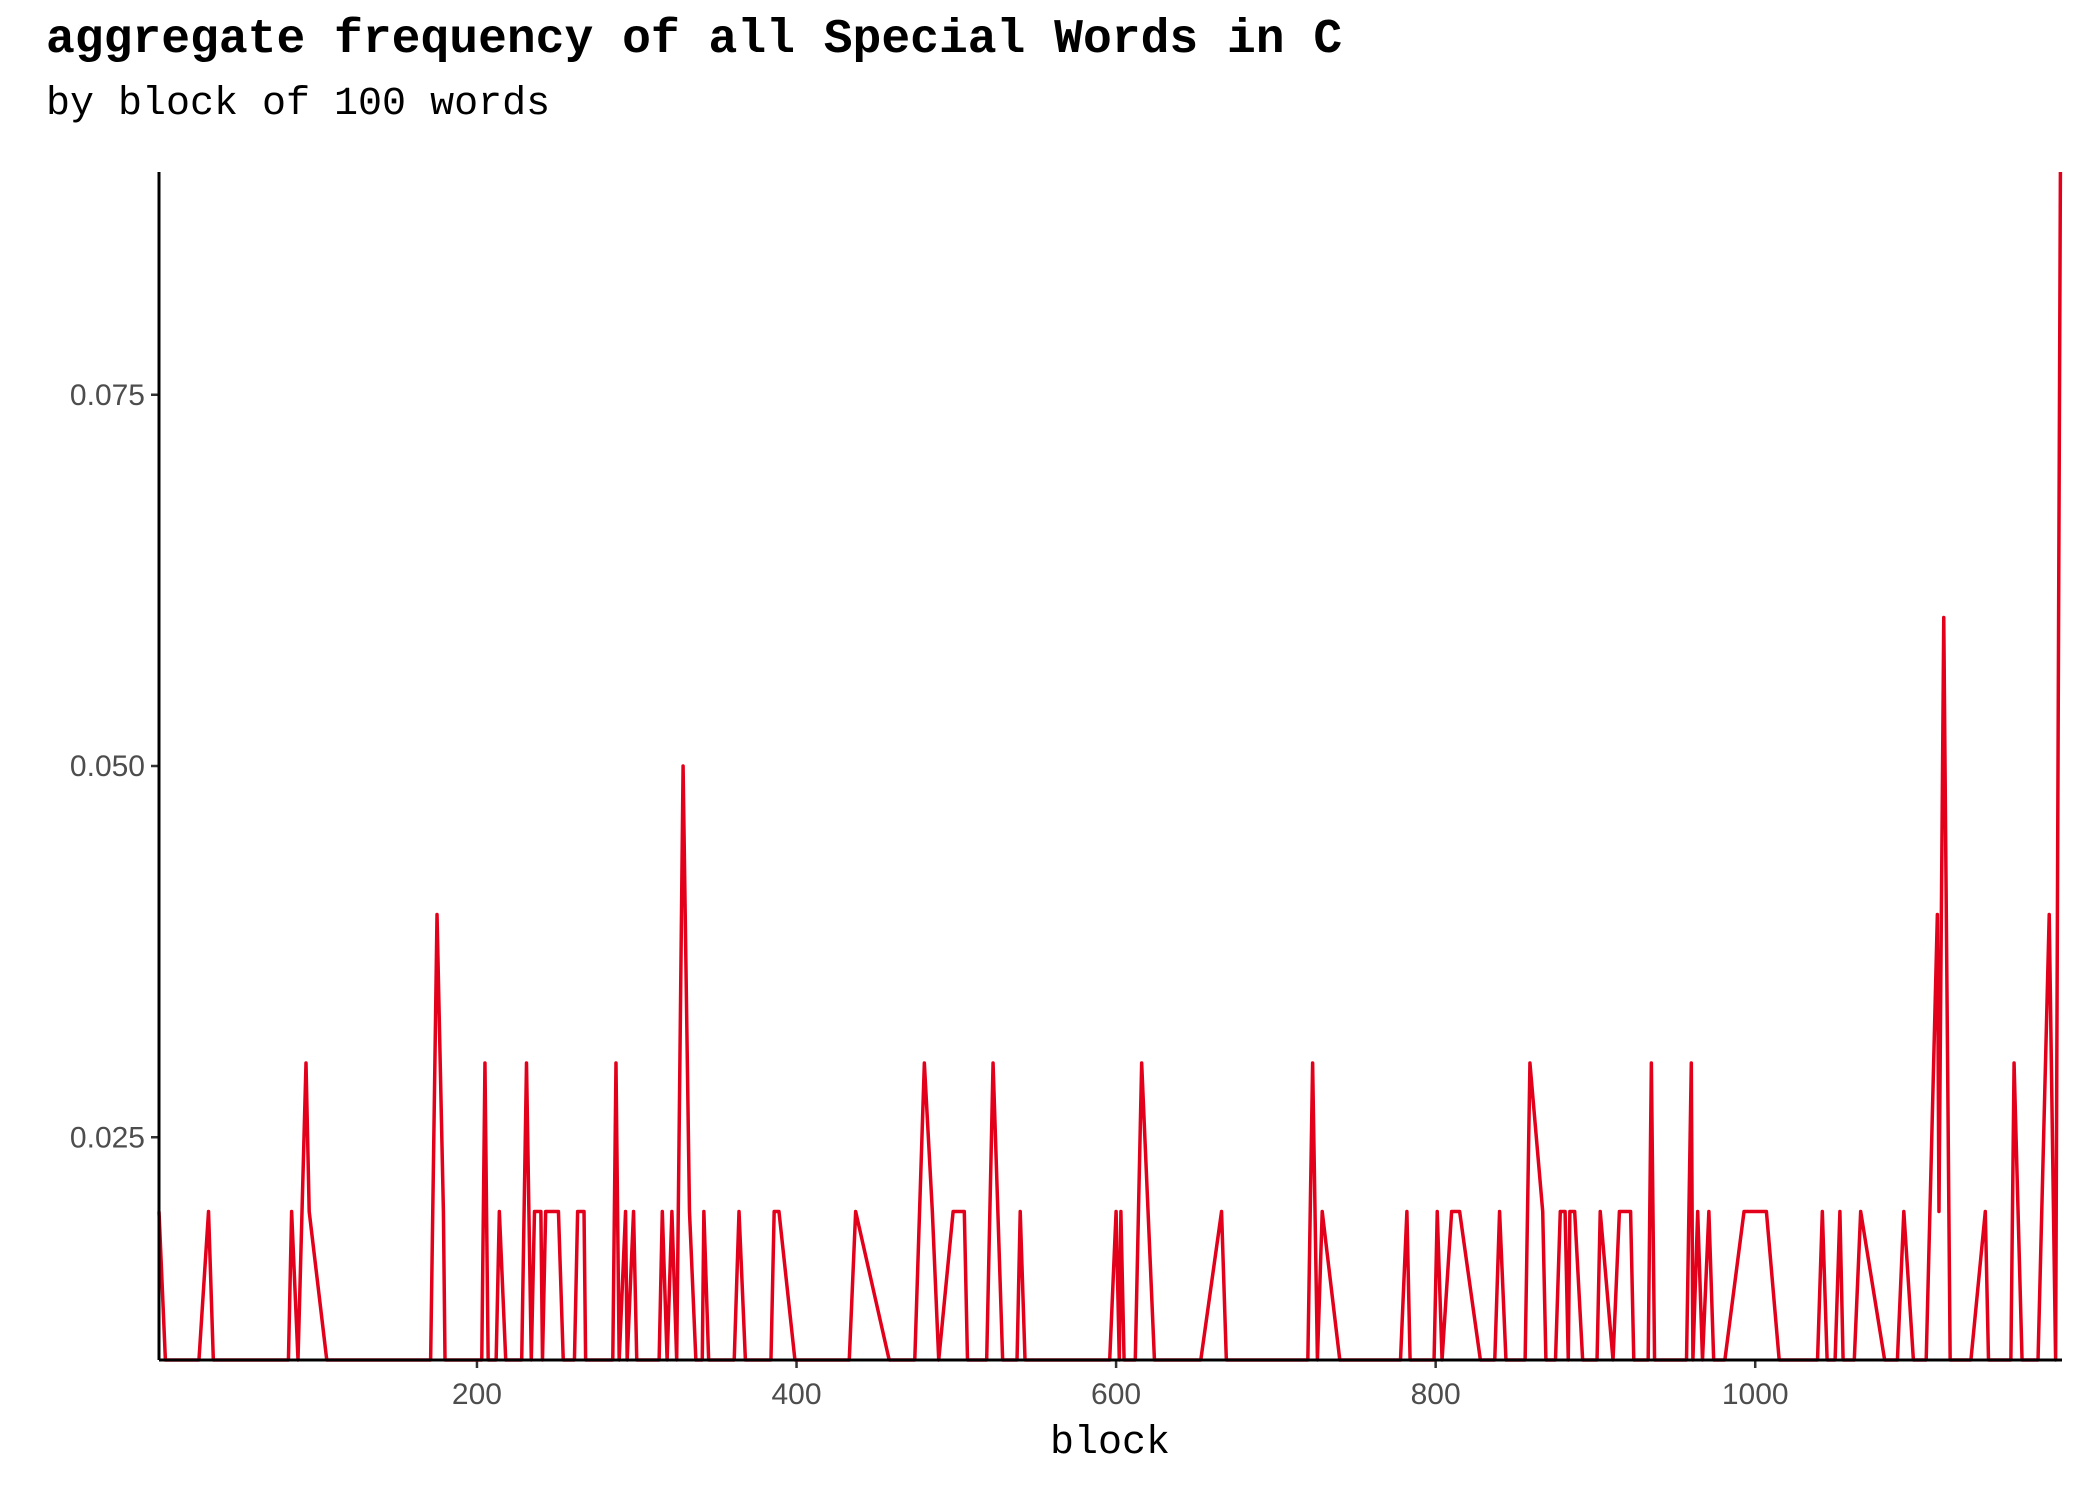 The height and width of the screenshot is (1500, 2100). I want to click on chart-subtitle: by block of 100 words, so click(298, 104).